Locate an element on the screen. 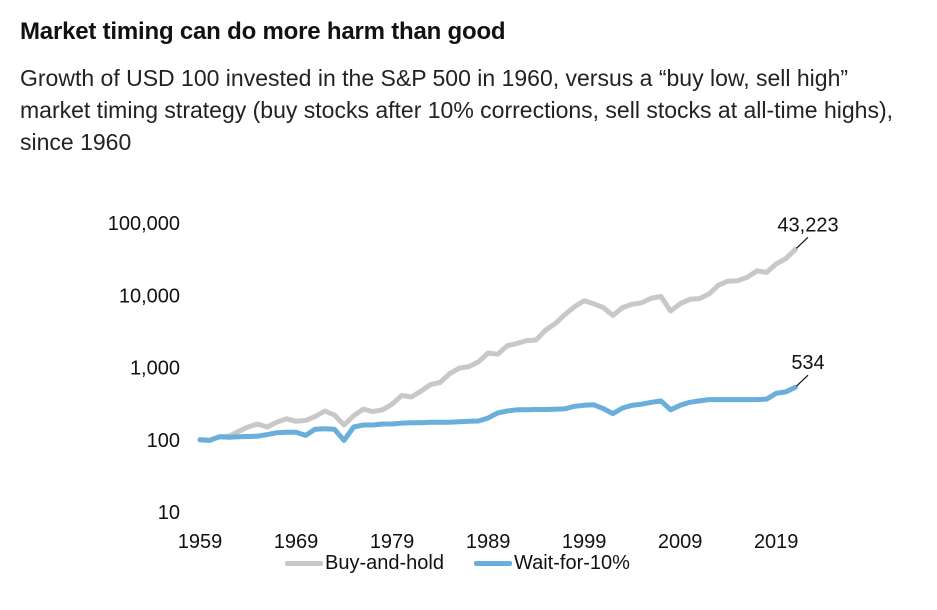 This screenshot has height=610, width=937. y-tick-label: 10,000 is located at coordinates (149, 296).